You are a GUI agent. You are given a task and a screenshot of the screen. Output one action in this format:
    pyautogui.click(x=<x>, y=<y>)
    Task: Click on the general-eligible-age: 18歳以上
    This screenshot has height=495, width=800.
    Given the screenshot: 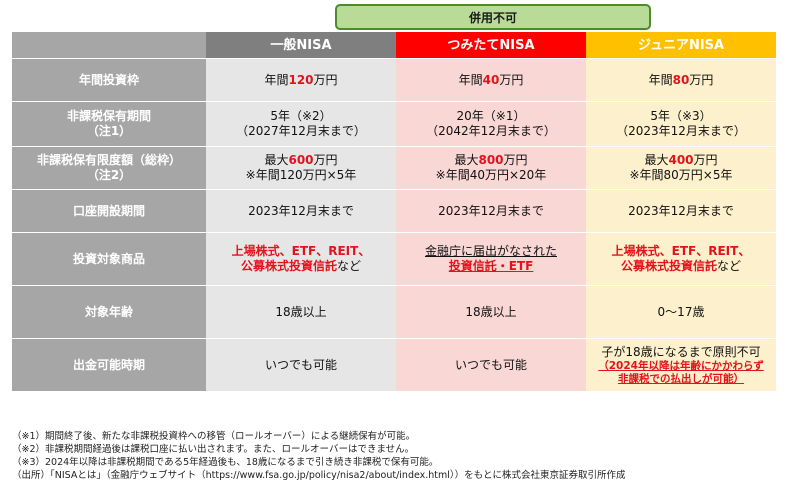 What is the action you would take?
    pyautogui.click(x=301, y=312)
    